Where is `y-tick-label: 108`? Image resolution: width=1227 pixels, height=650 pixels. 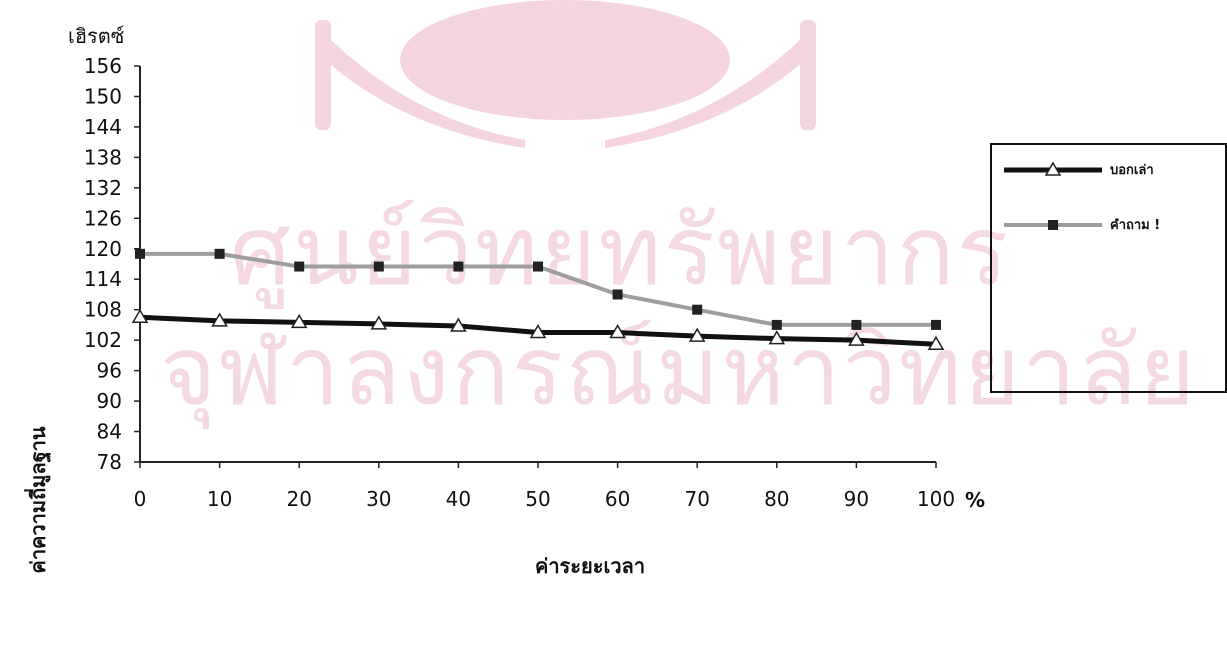
y-tick-label: 108 is located at coordinates (103, 310).